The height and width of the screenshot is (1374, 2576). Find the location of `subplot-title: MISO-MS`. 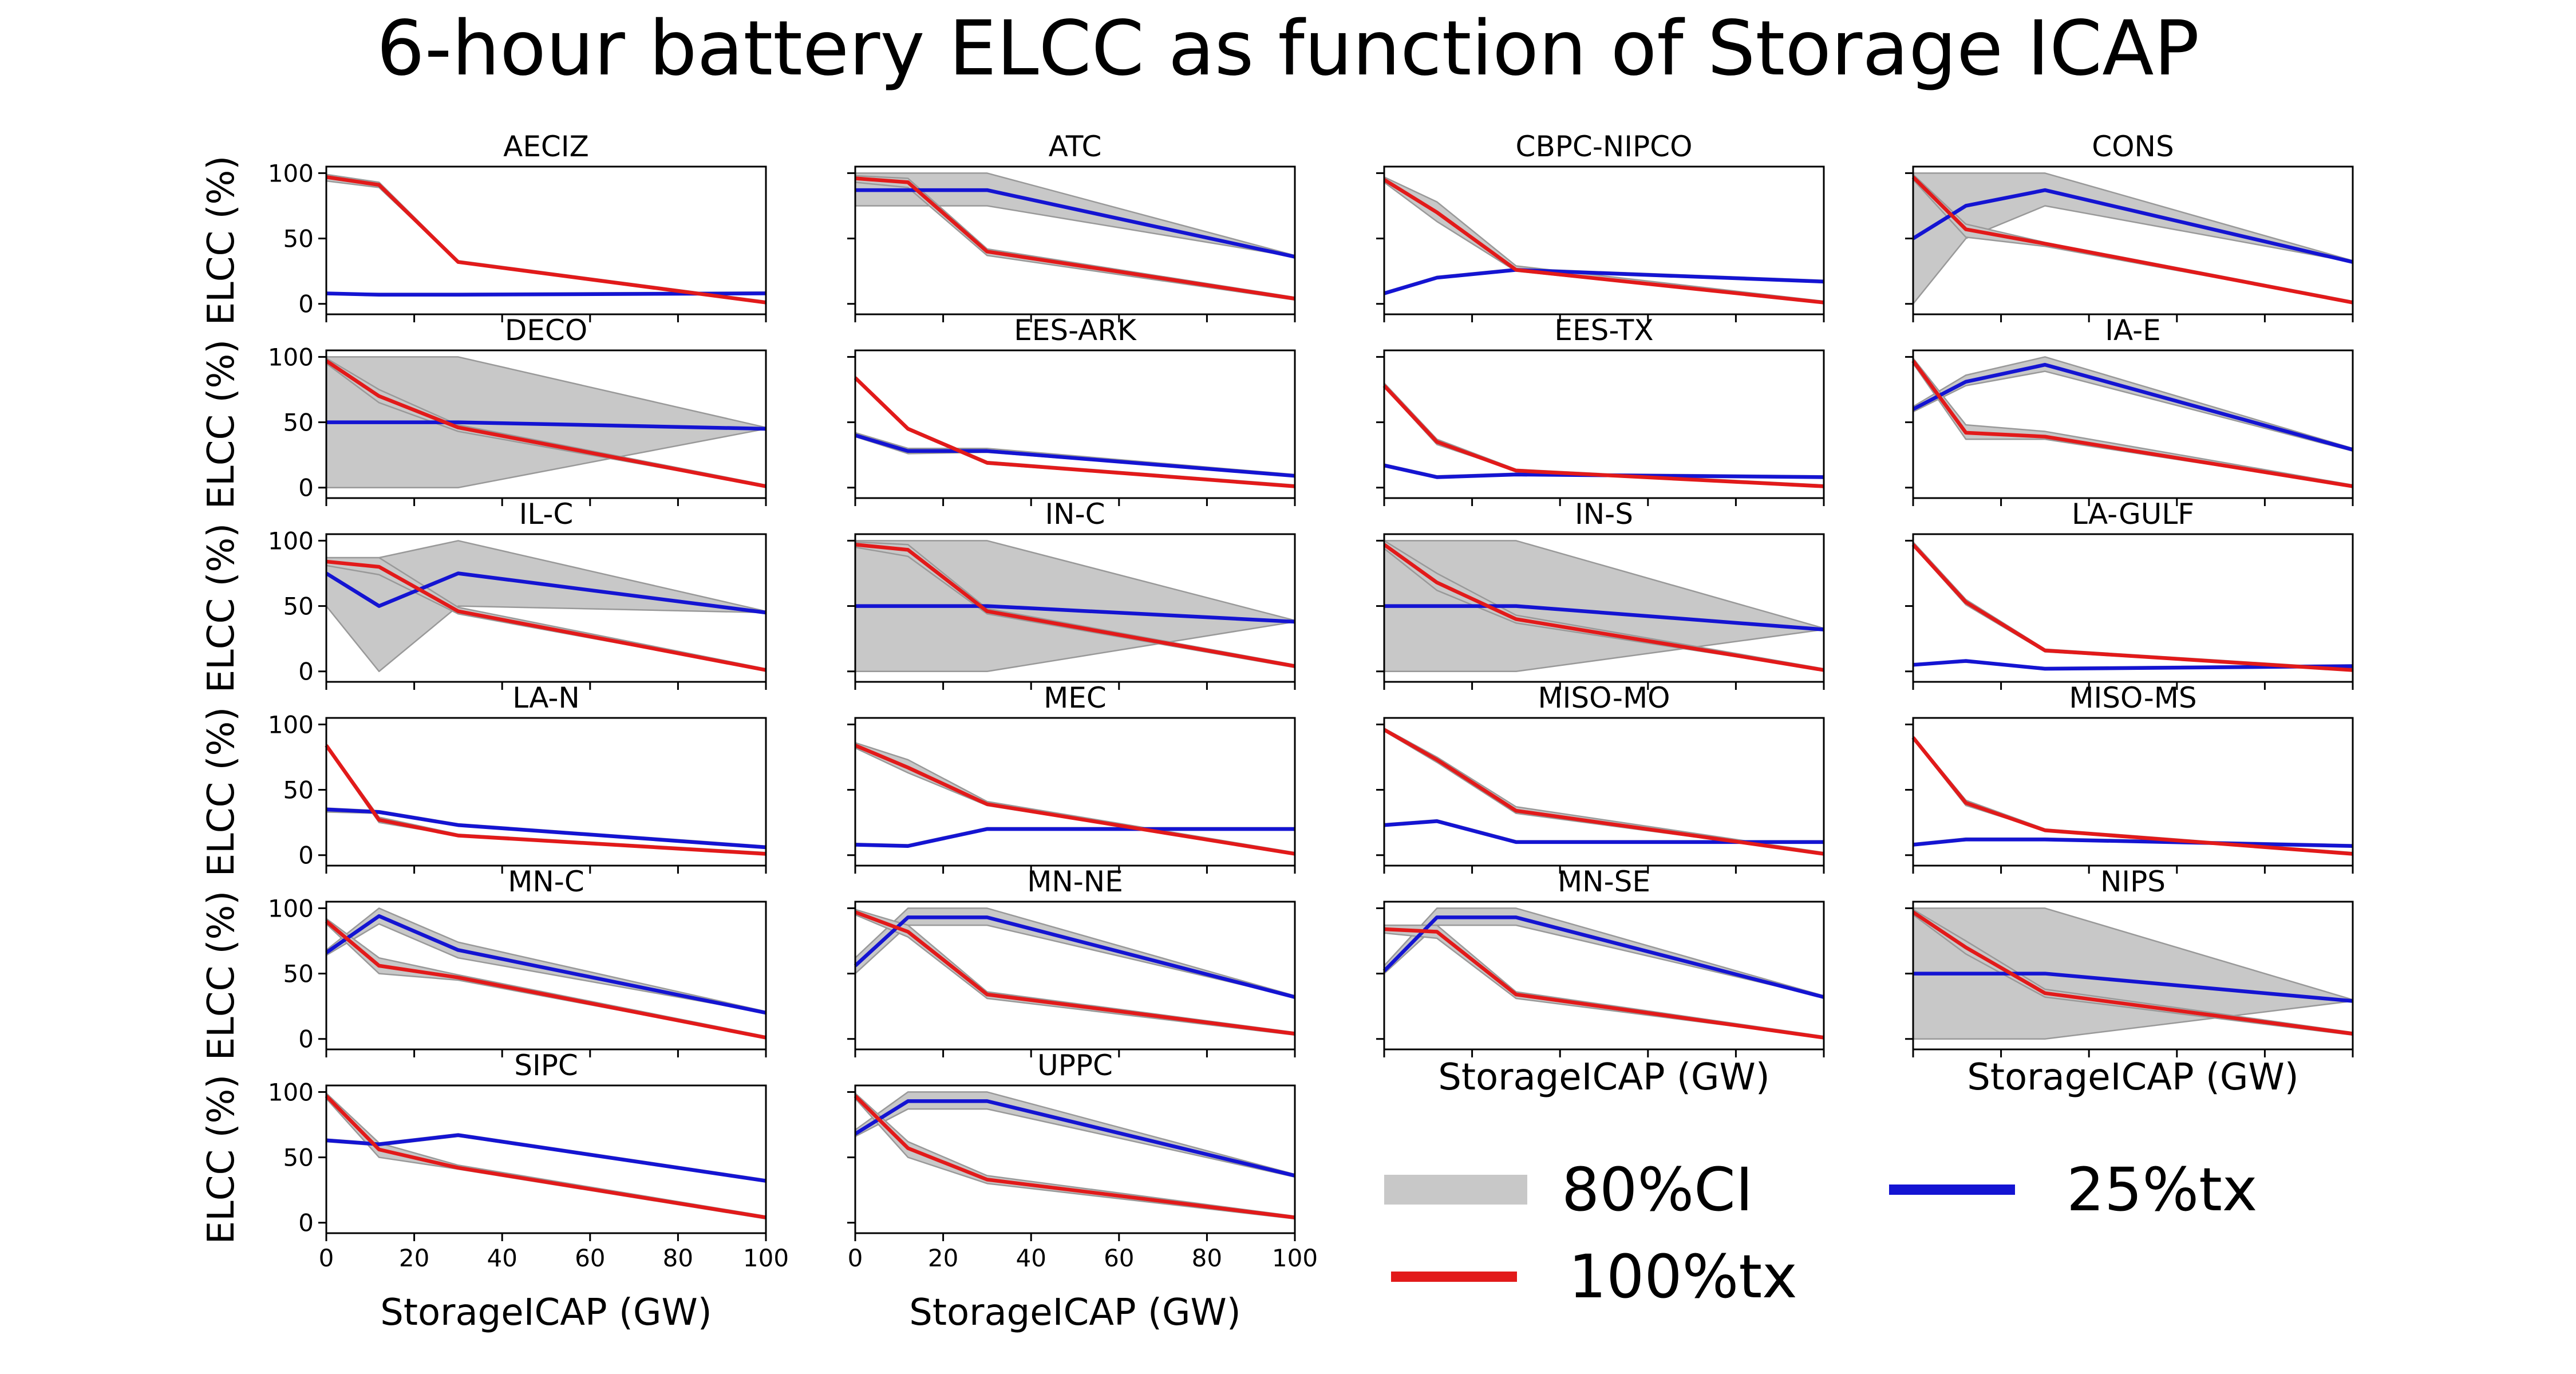

subplot-title: MISO-MS is located at coordinates (2132, 698).